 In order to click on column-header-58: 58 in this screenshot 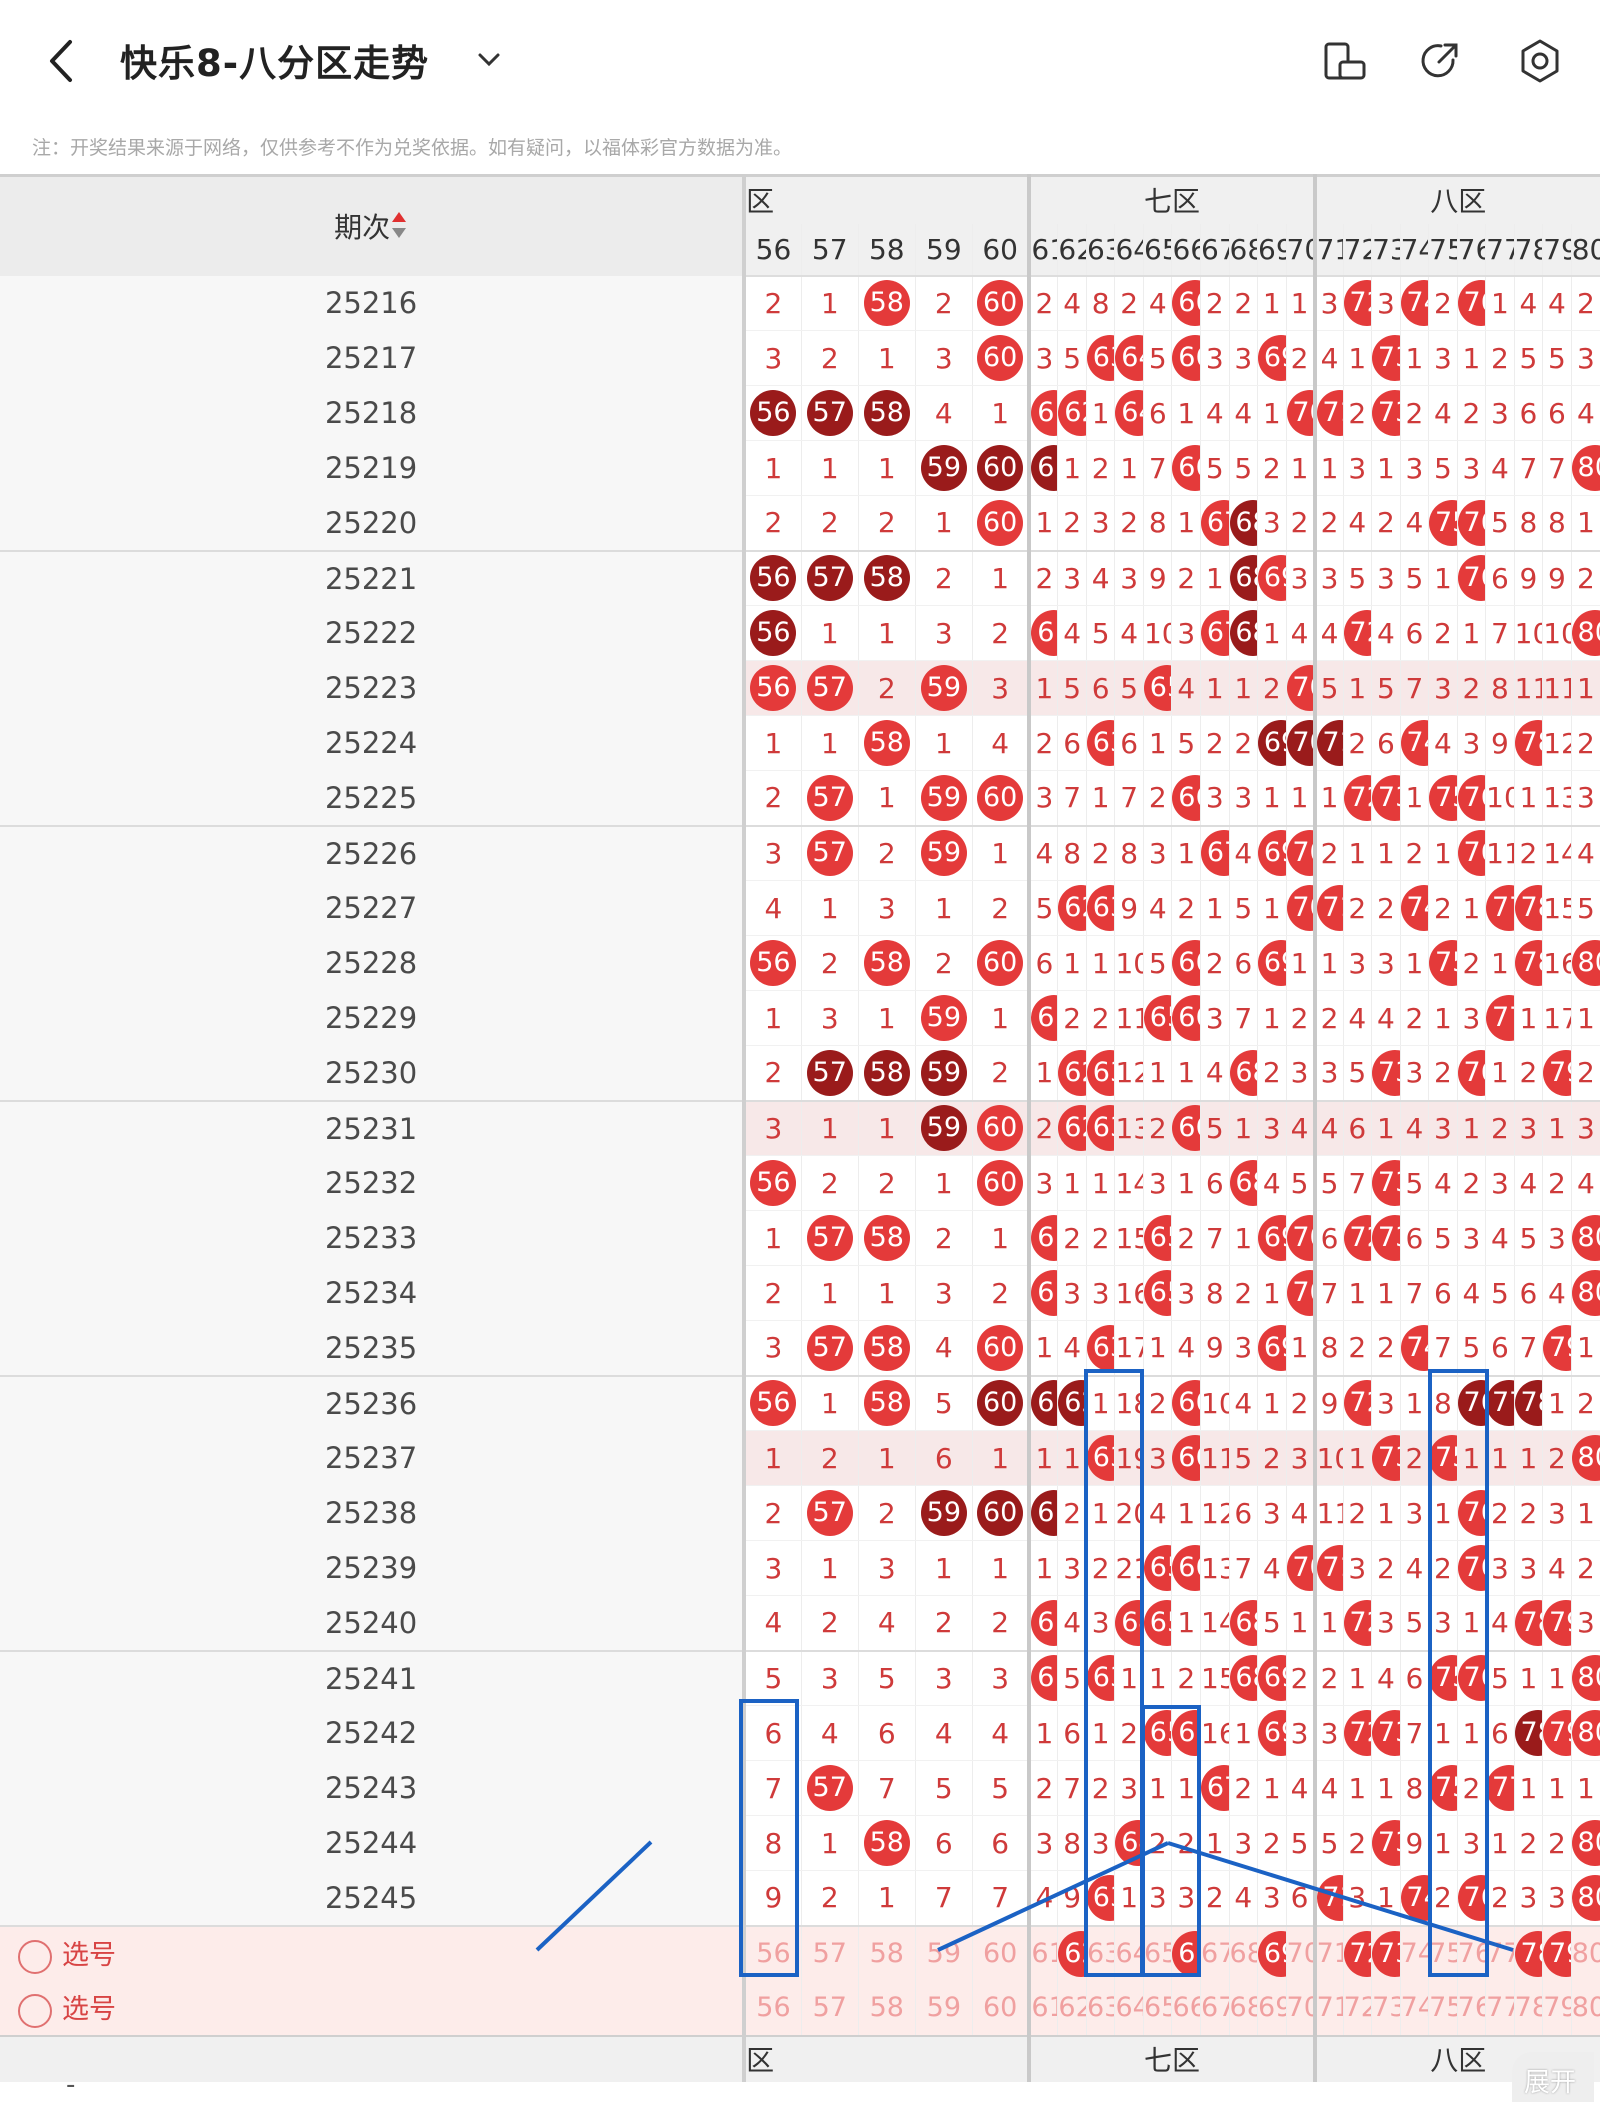, I will do `click(886, 250)`.